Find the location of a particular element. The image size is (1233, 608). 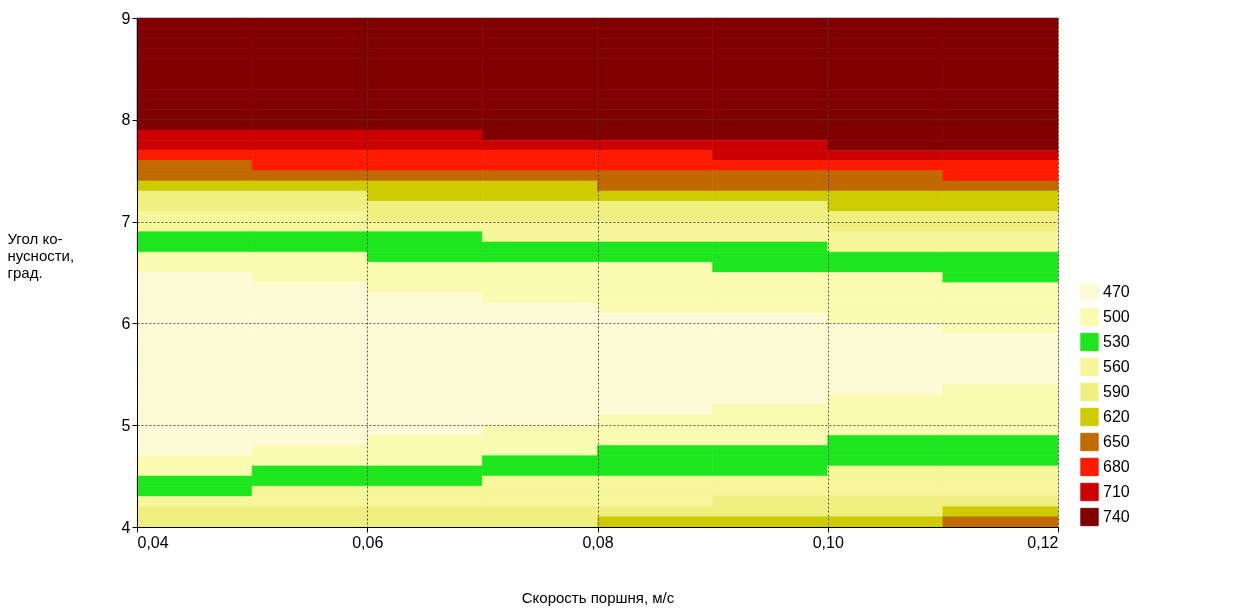

color-bar-label: 560 is located at coordinates (1116, 366).